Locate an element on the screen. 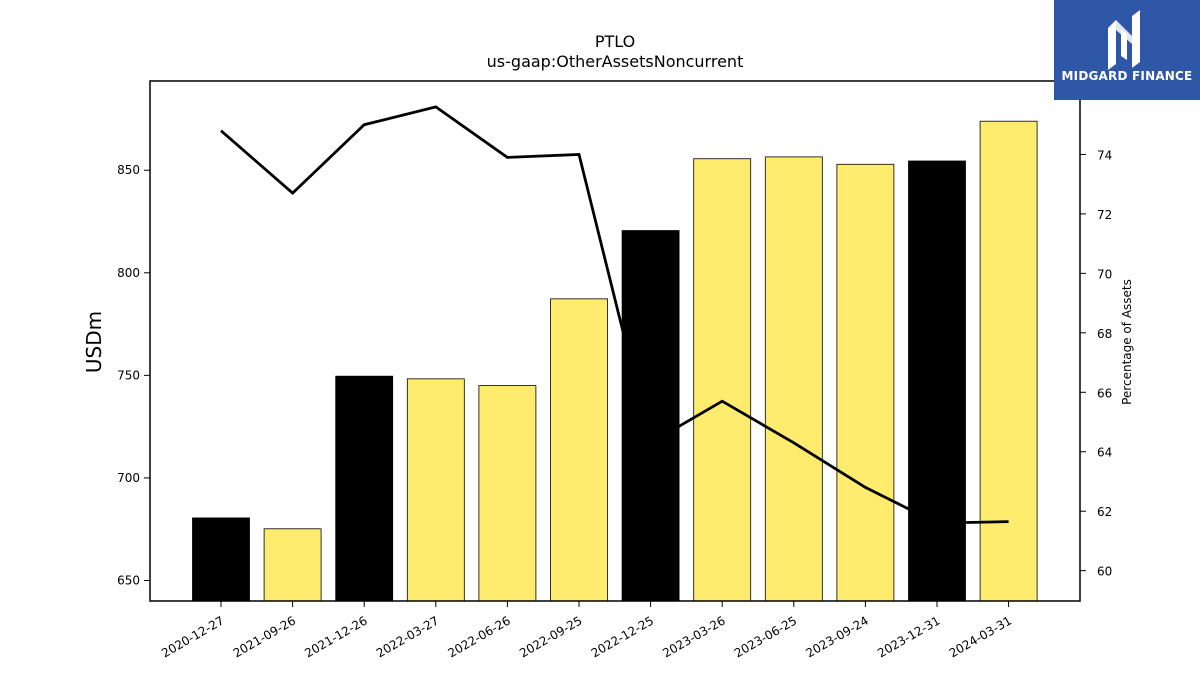 Image resolution: width=1200 pixels, height=675 pixels. y2-tick-label: 62 is located at coordinates (1104, 512).